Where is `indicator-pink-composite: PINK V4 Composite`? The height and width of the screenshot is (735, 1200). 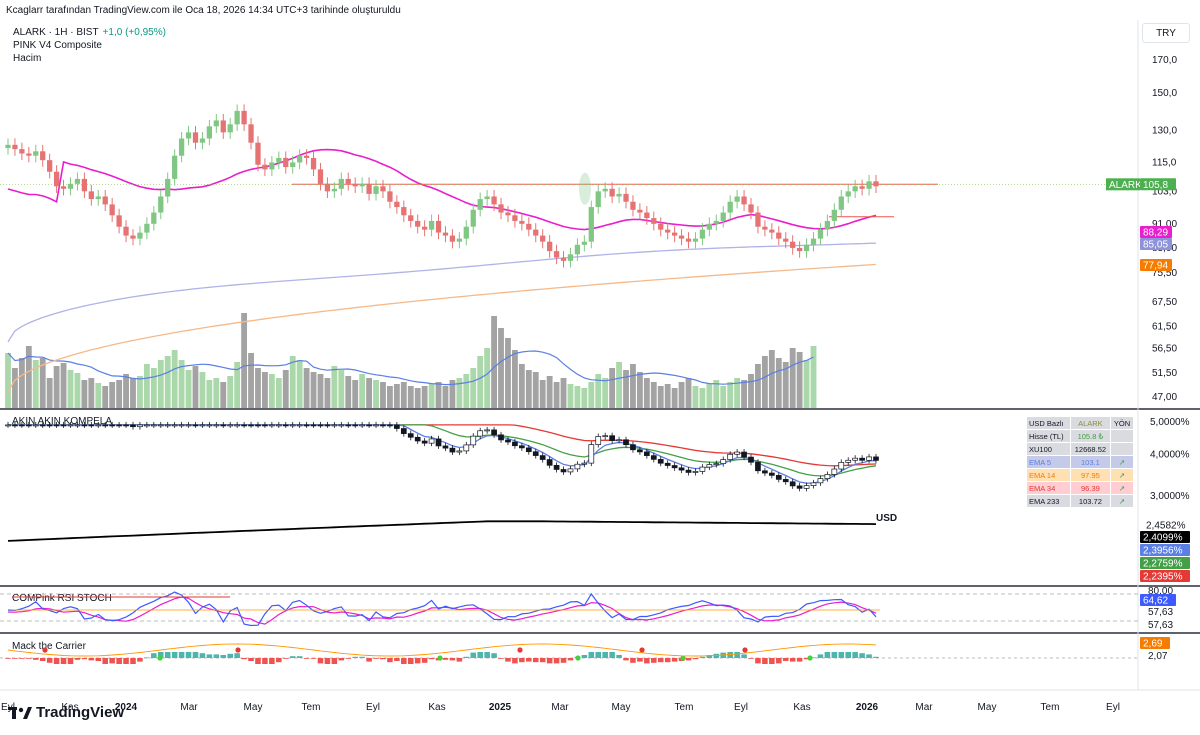 indicator-pink-composite: PINK V4 Composite is located at coordinates (57, 45).